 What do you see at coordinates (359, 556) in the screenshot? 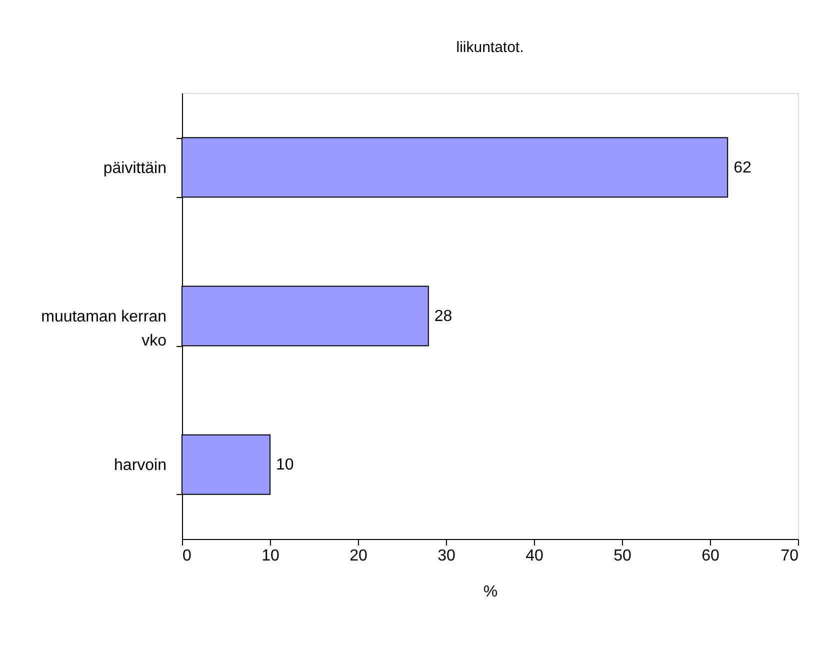
I see `x-tick-label: 20` at bounding box center [359, 556].